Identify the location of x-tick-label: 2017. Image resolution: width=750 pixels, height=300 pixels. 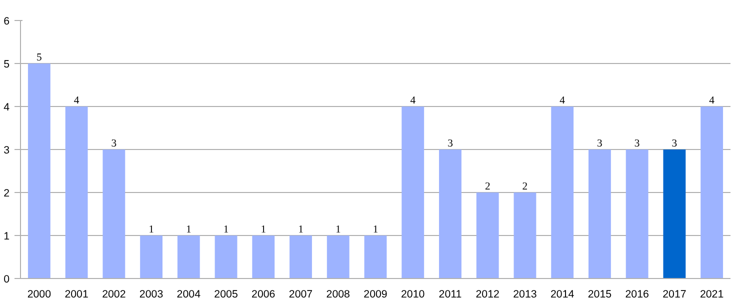
(674, 294).